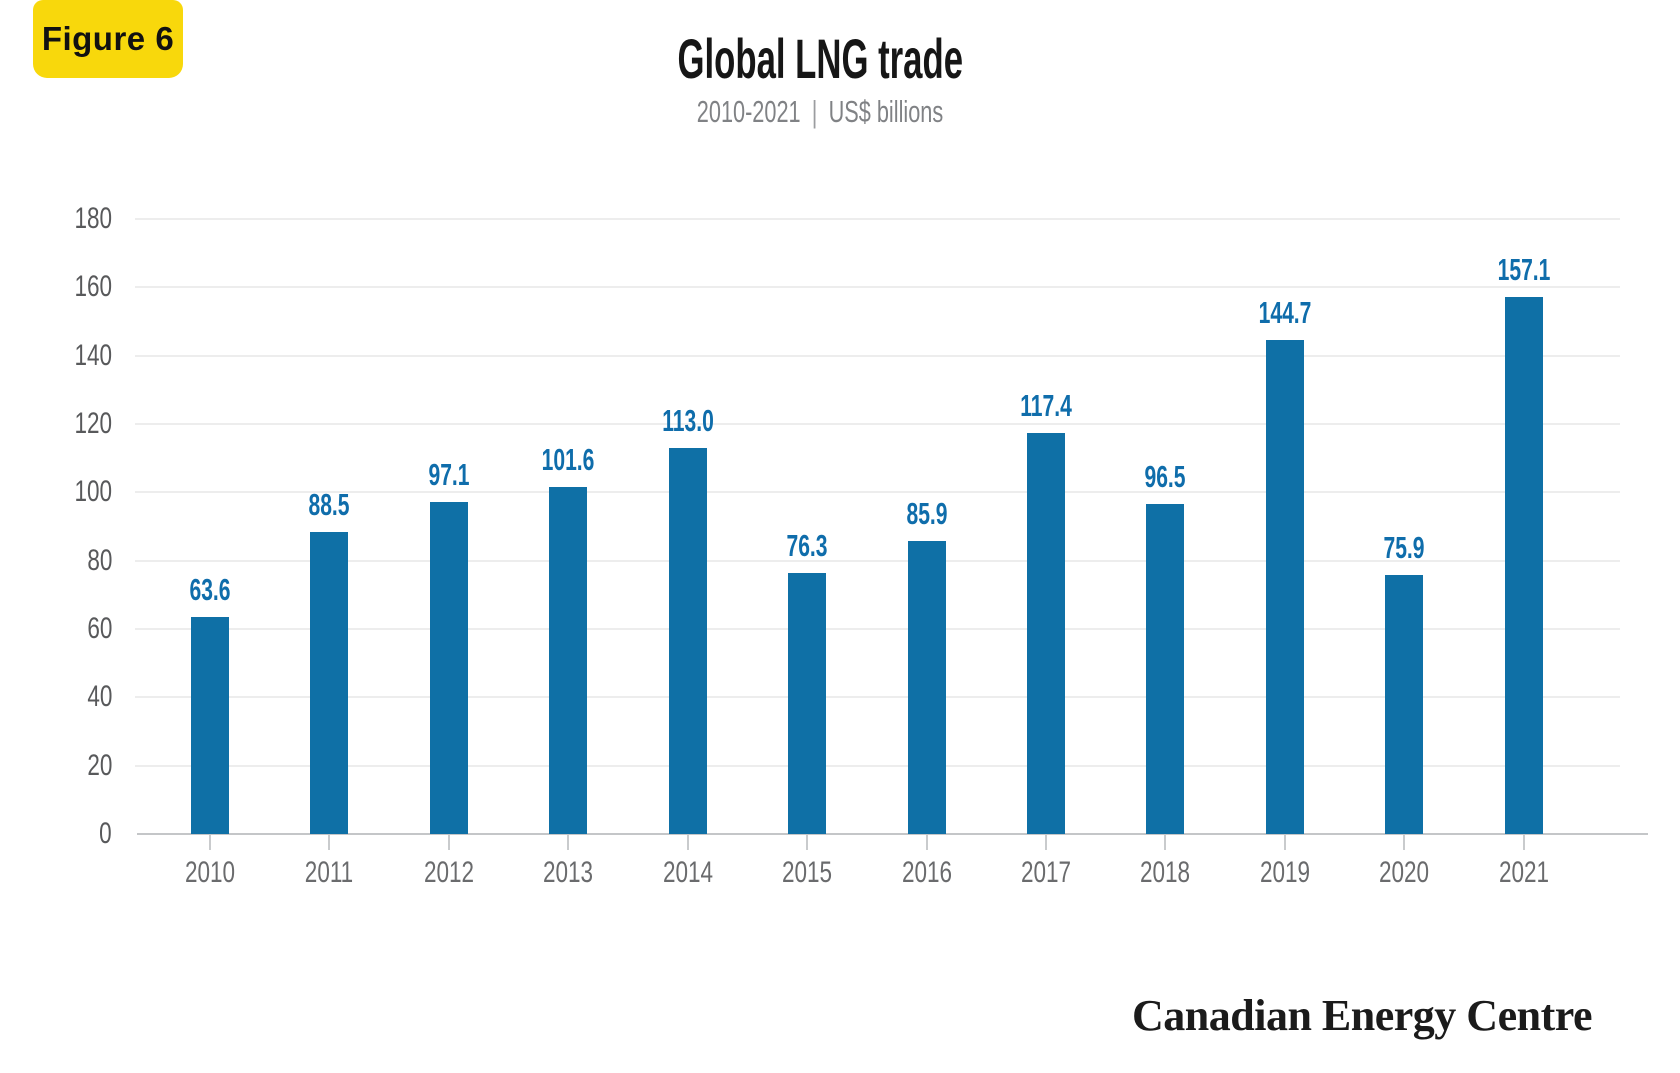  What do you see at coordinates (448, 872) in the screenshot?
I see `x-axis-label: 2012` at bounding box center [448, 872].